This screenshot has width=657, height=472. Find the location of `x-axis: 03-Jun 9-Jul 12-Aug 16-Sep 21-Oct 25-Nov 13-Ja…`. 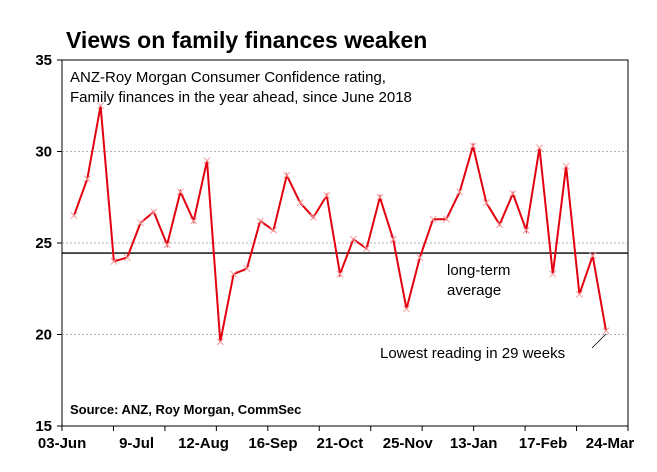

x-axis: 03-Jun 9-Jul 12-Aug 16-Sep 21-Oct 25-Nov 13-Ja… is located at coordinates (336, 439).